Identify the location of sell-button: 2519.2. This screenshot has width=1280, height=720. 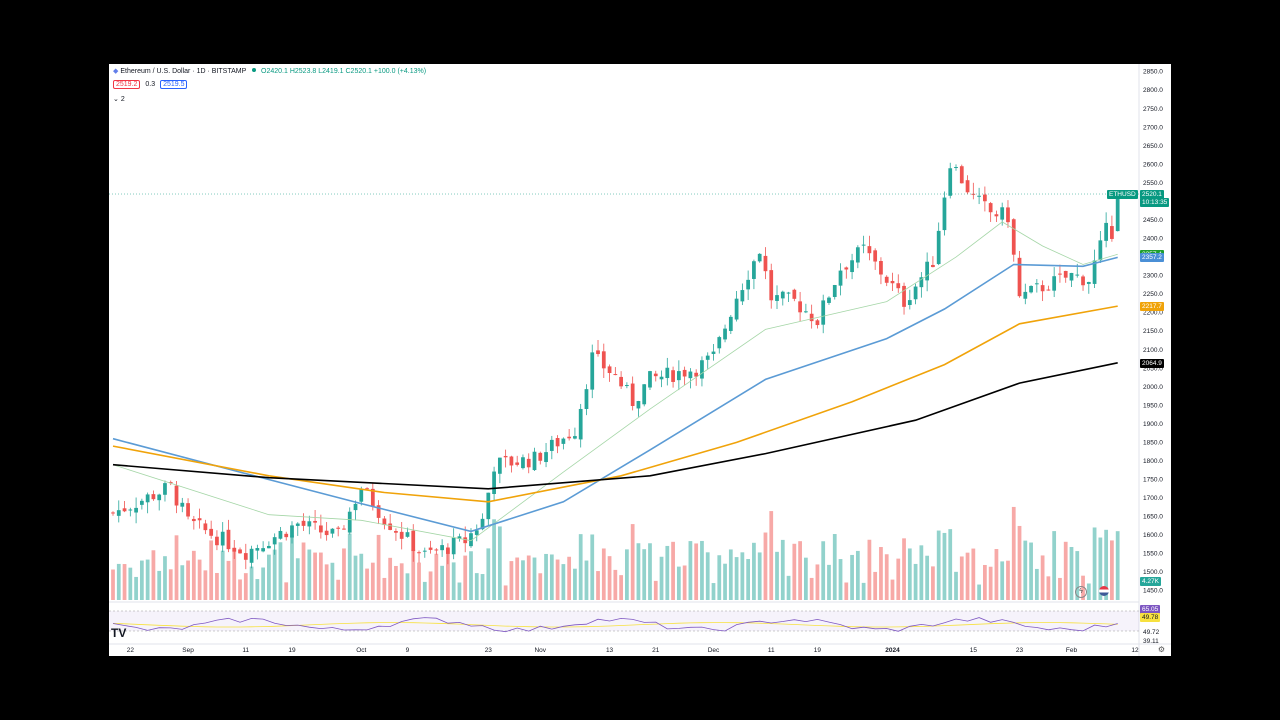
(127, 84).